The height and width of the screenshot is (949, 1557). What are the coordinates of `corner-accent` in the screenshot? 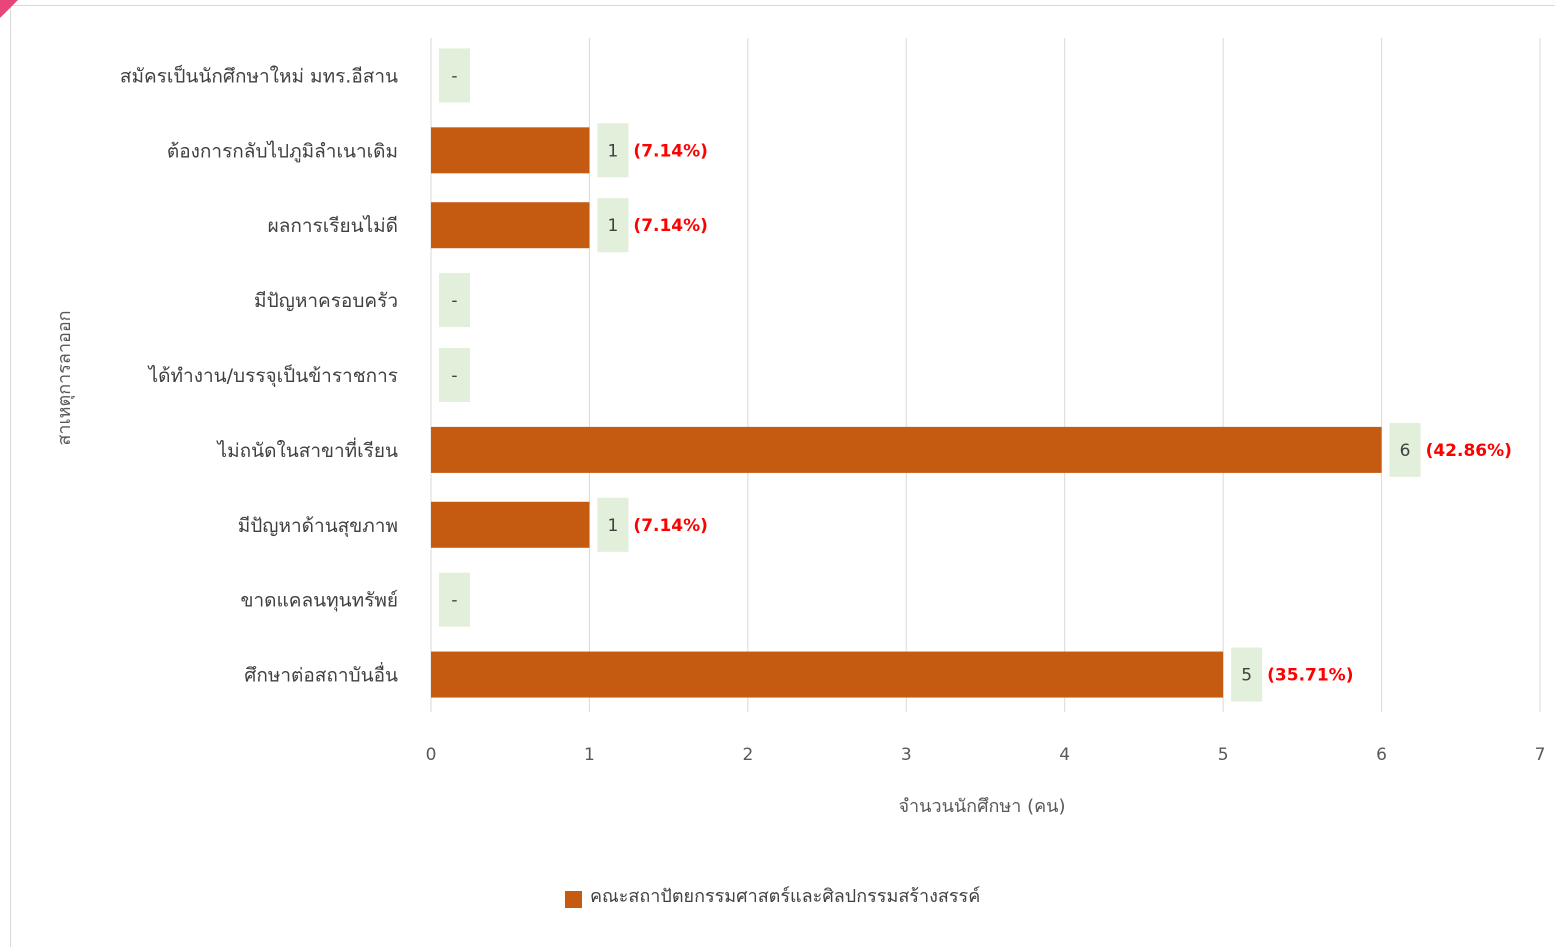 It's located at (9, 9).